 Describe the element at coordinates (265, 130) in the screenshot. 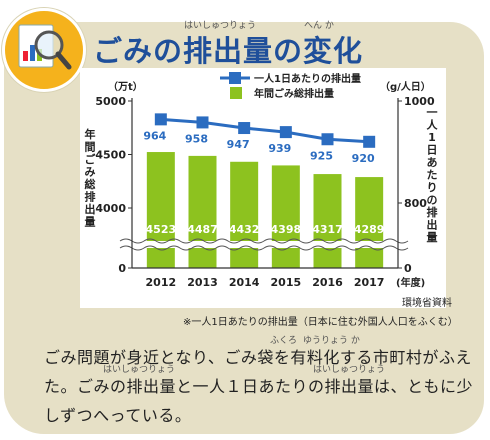

I see `line-series-per-person` at that location.